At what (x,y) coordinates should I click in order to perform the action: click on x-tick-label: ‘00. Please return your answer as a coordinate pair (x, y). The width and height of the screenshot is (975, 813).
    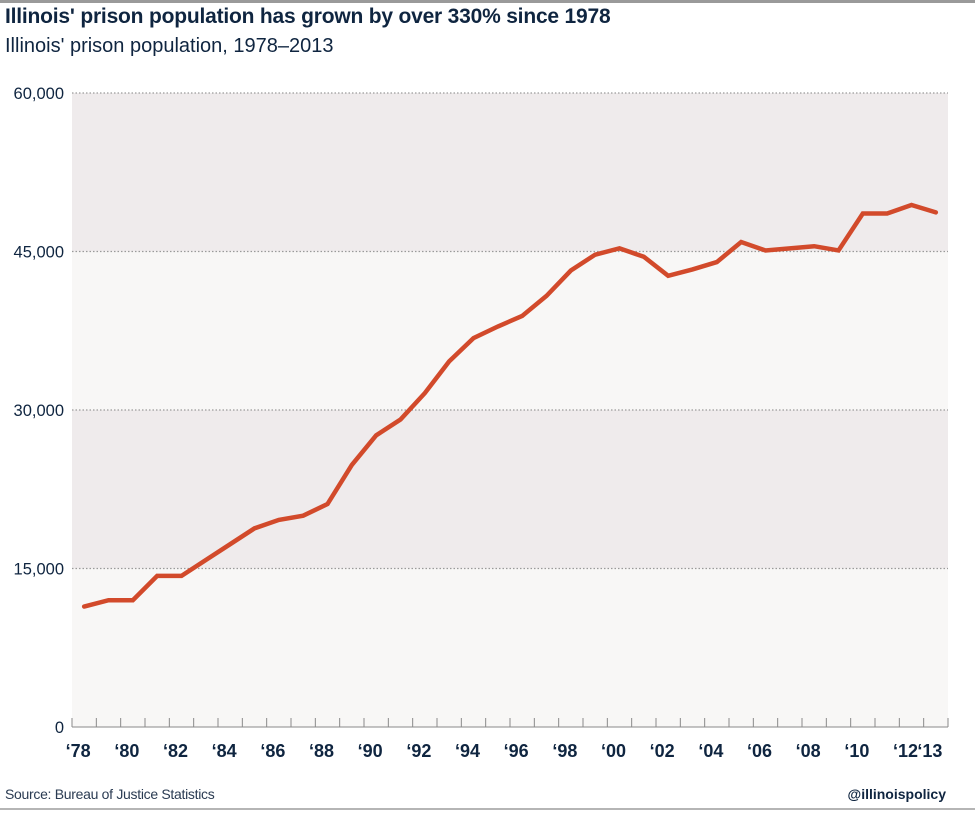
    Looking at the image, I should click on (613, 751).